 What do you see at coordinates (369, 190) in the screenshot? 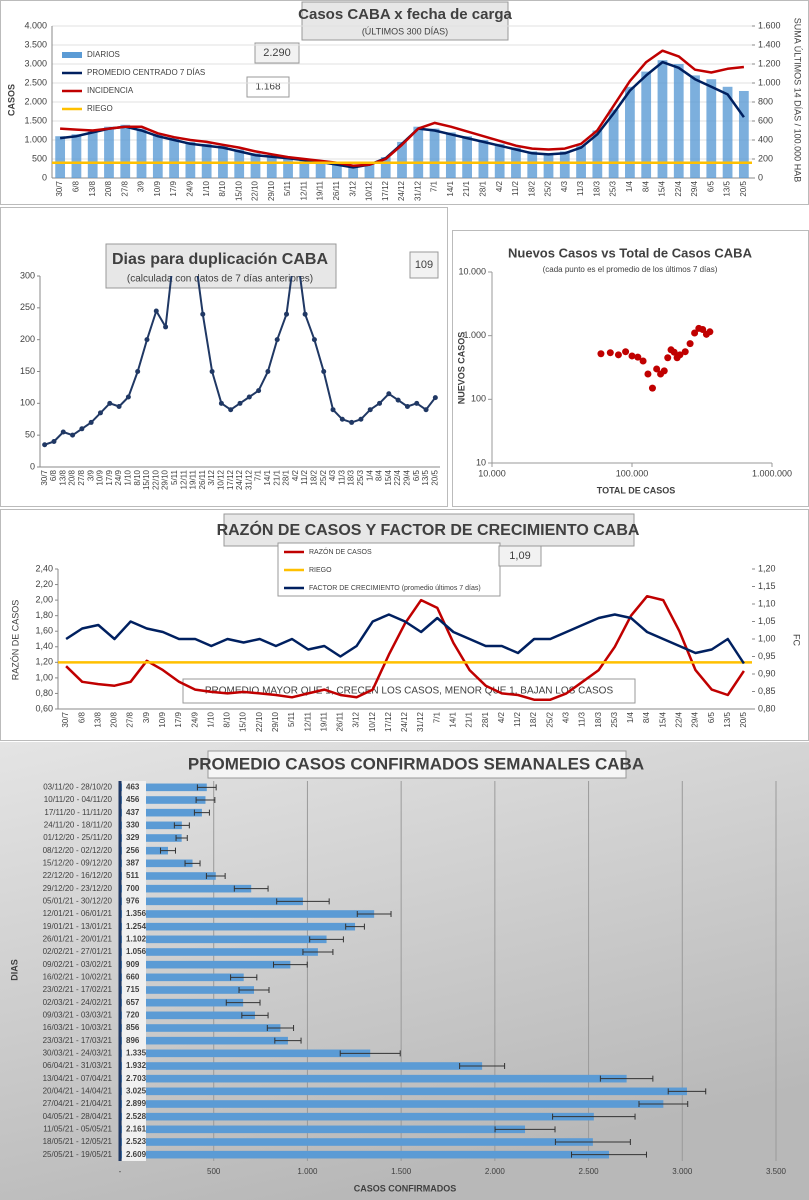
I see `x-tick-label: 10/12` at bounding box center [369, 190].